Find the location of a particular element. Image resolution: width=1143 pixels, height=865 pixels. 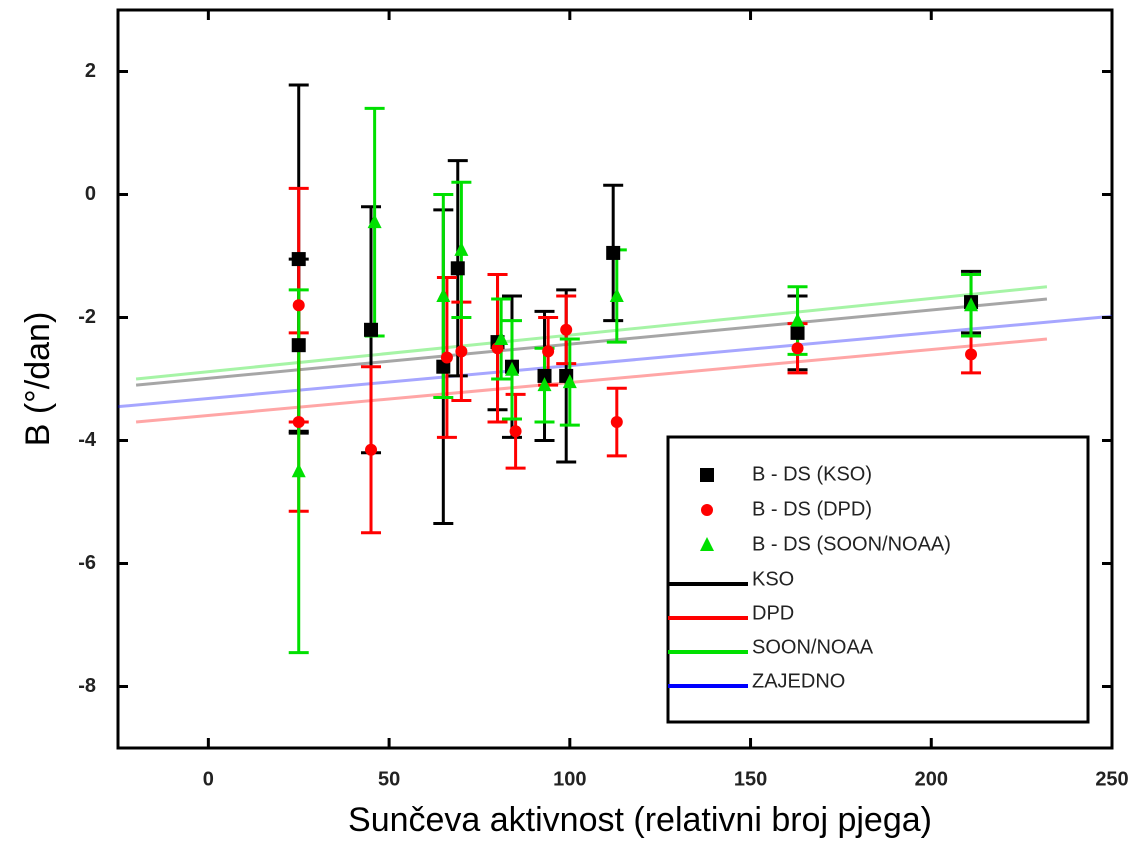

y-tick-label: -6 is located at coordinates (87, 563).